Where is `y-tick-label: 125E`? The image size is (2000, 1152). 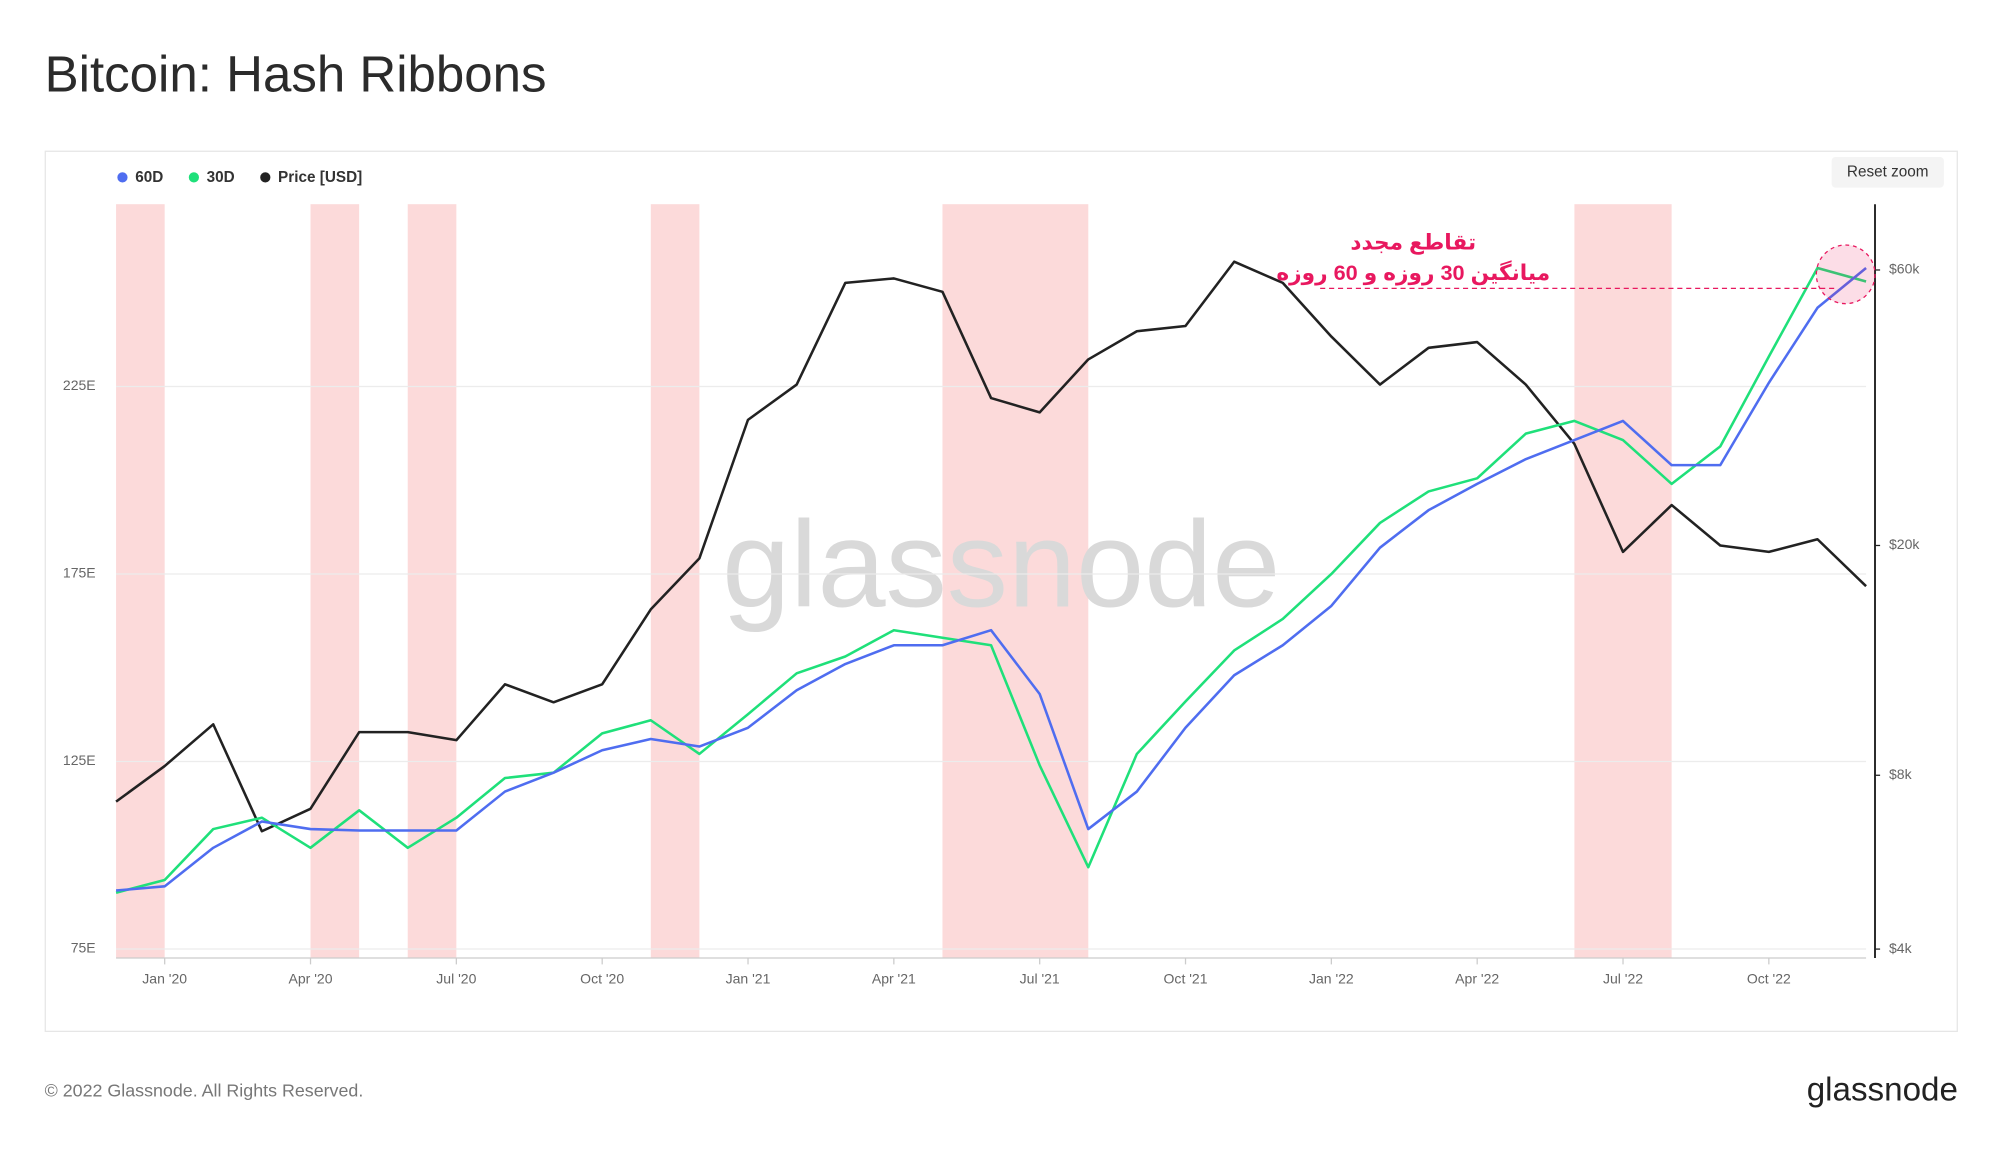 y-tick-label: 125E is located at coordinates (79, 760).